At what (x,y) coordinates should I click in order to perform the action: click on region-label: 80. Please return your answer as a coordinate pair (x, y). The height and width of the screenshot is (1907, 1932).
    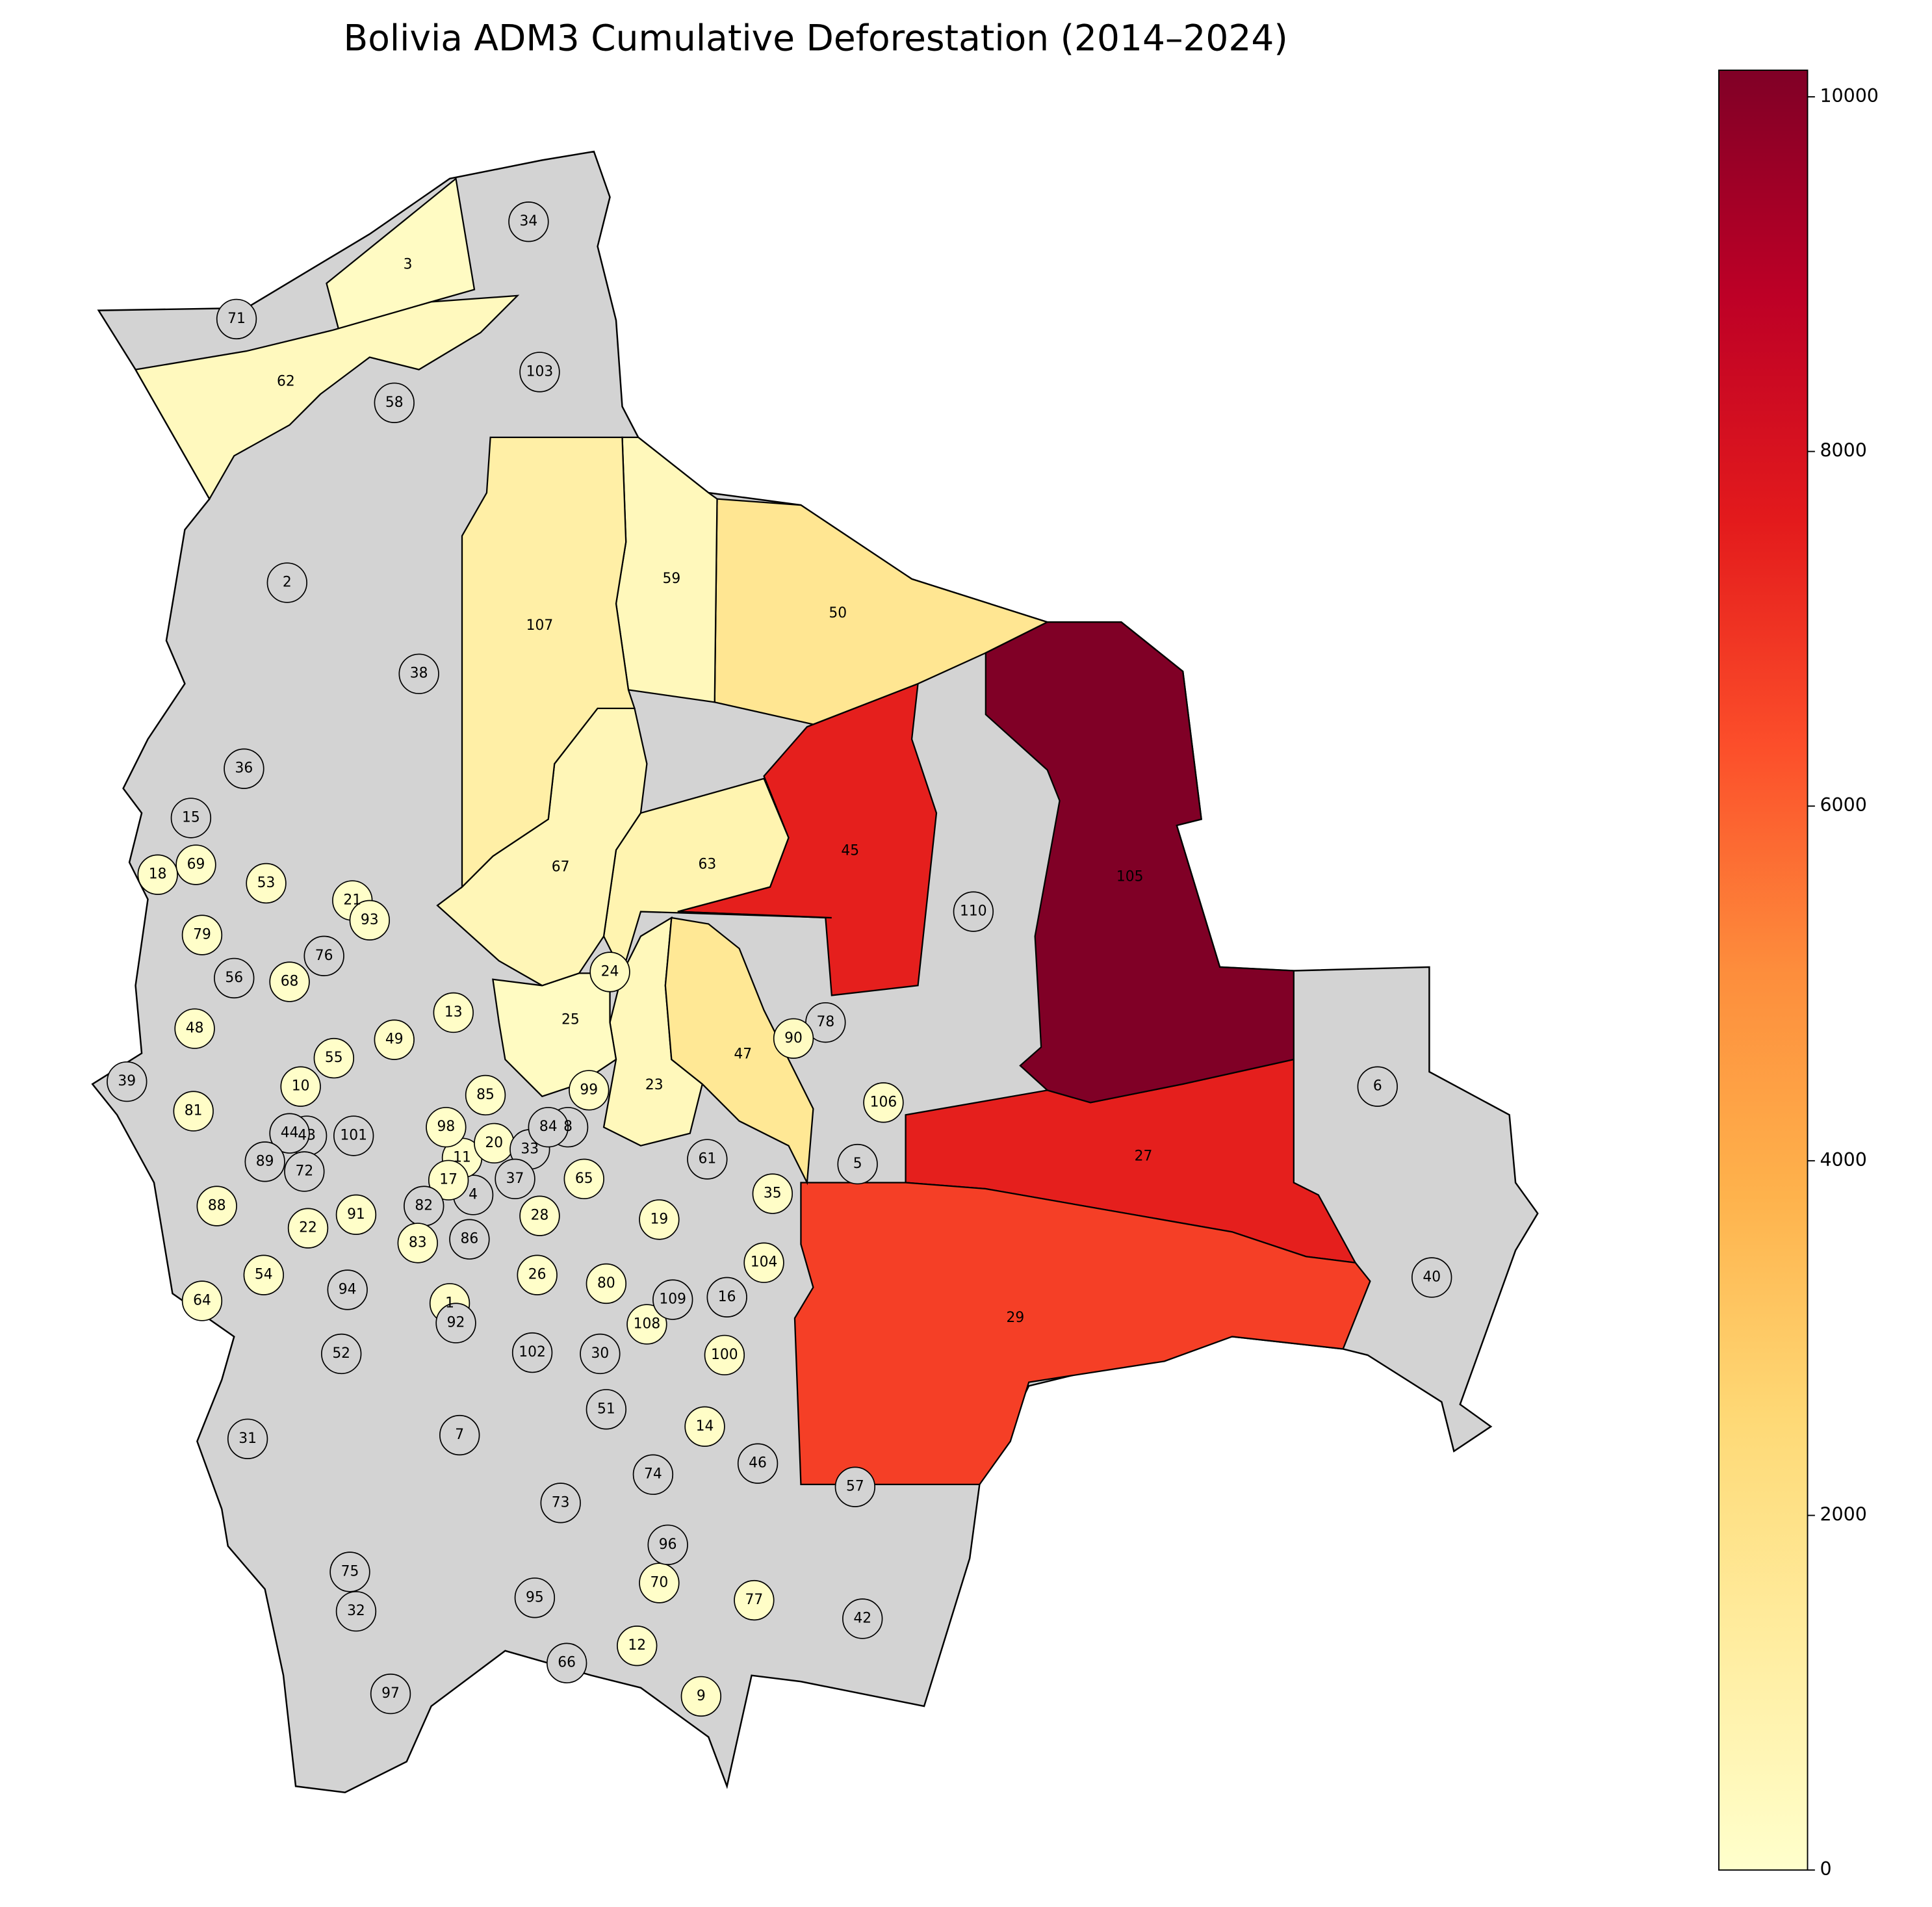
    Looking at the image, I should click on (606, 1283).